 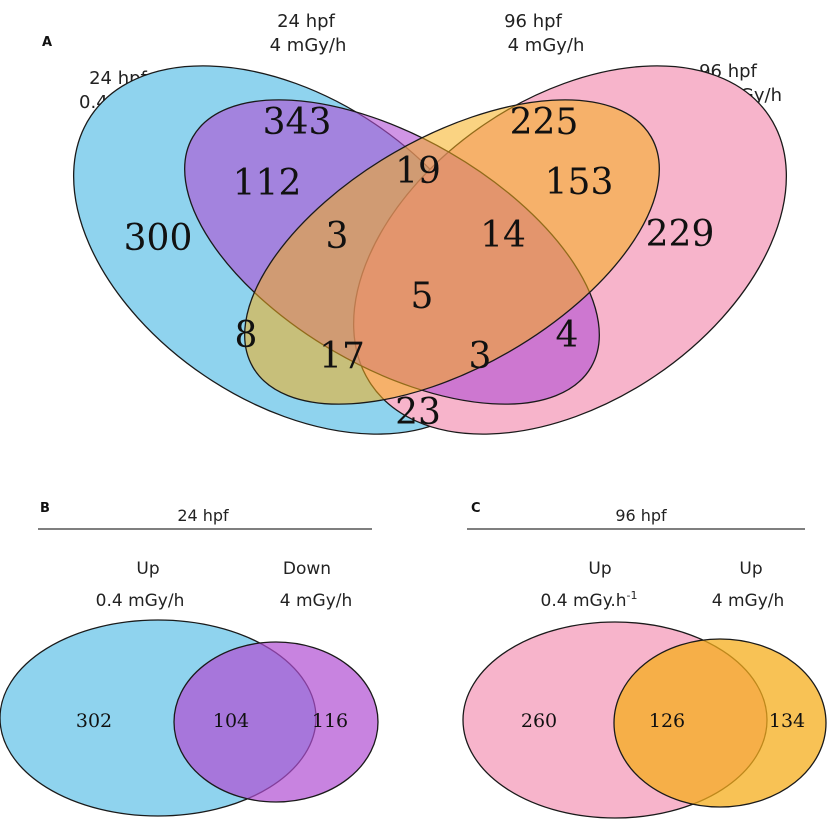 I want to click on count-all-four: 5, so click(x=422, y=296).